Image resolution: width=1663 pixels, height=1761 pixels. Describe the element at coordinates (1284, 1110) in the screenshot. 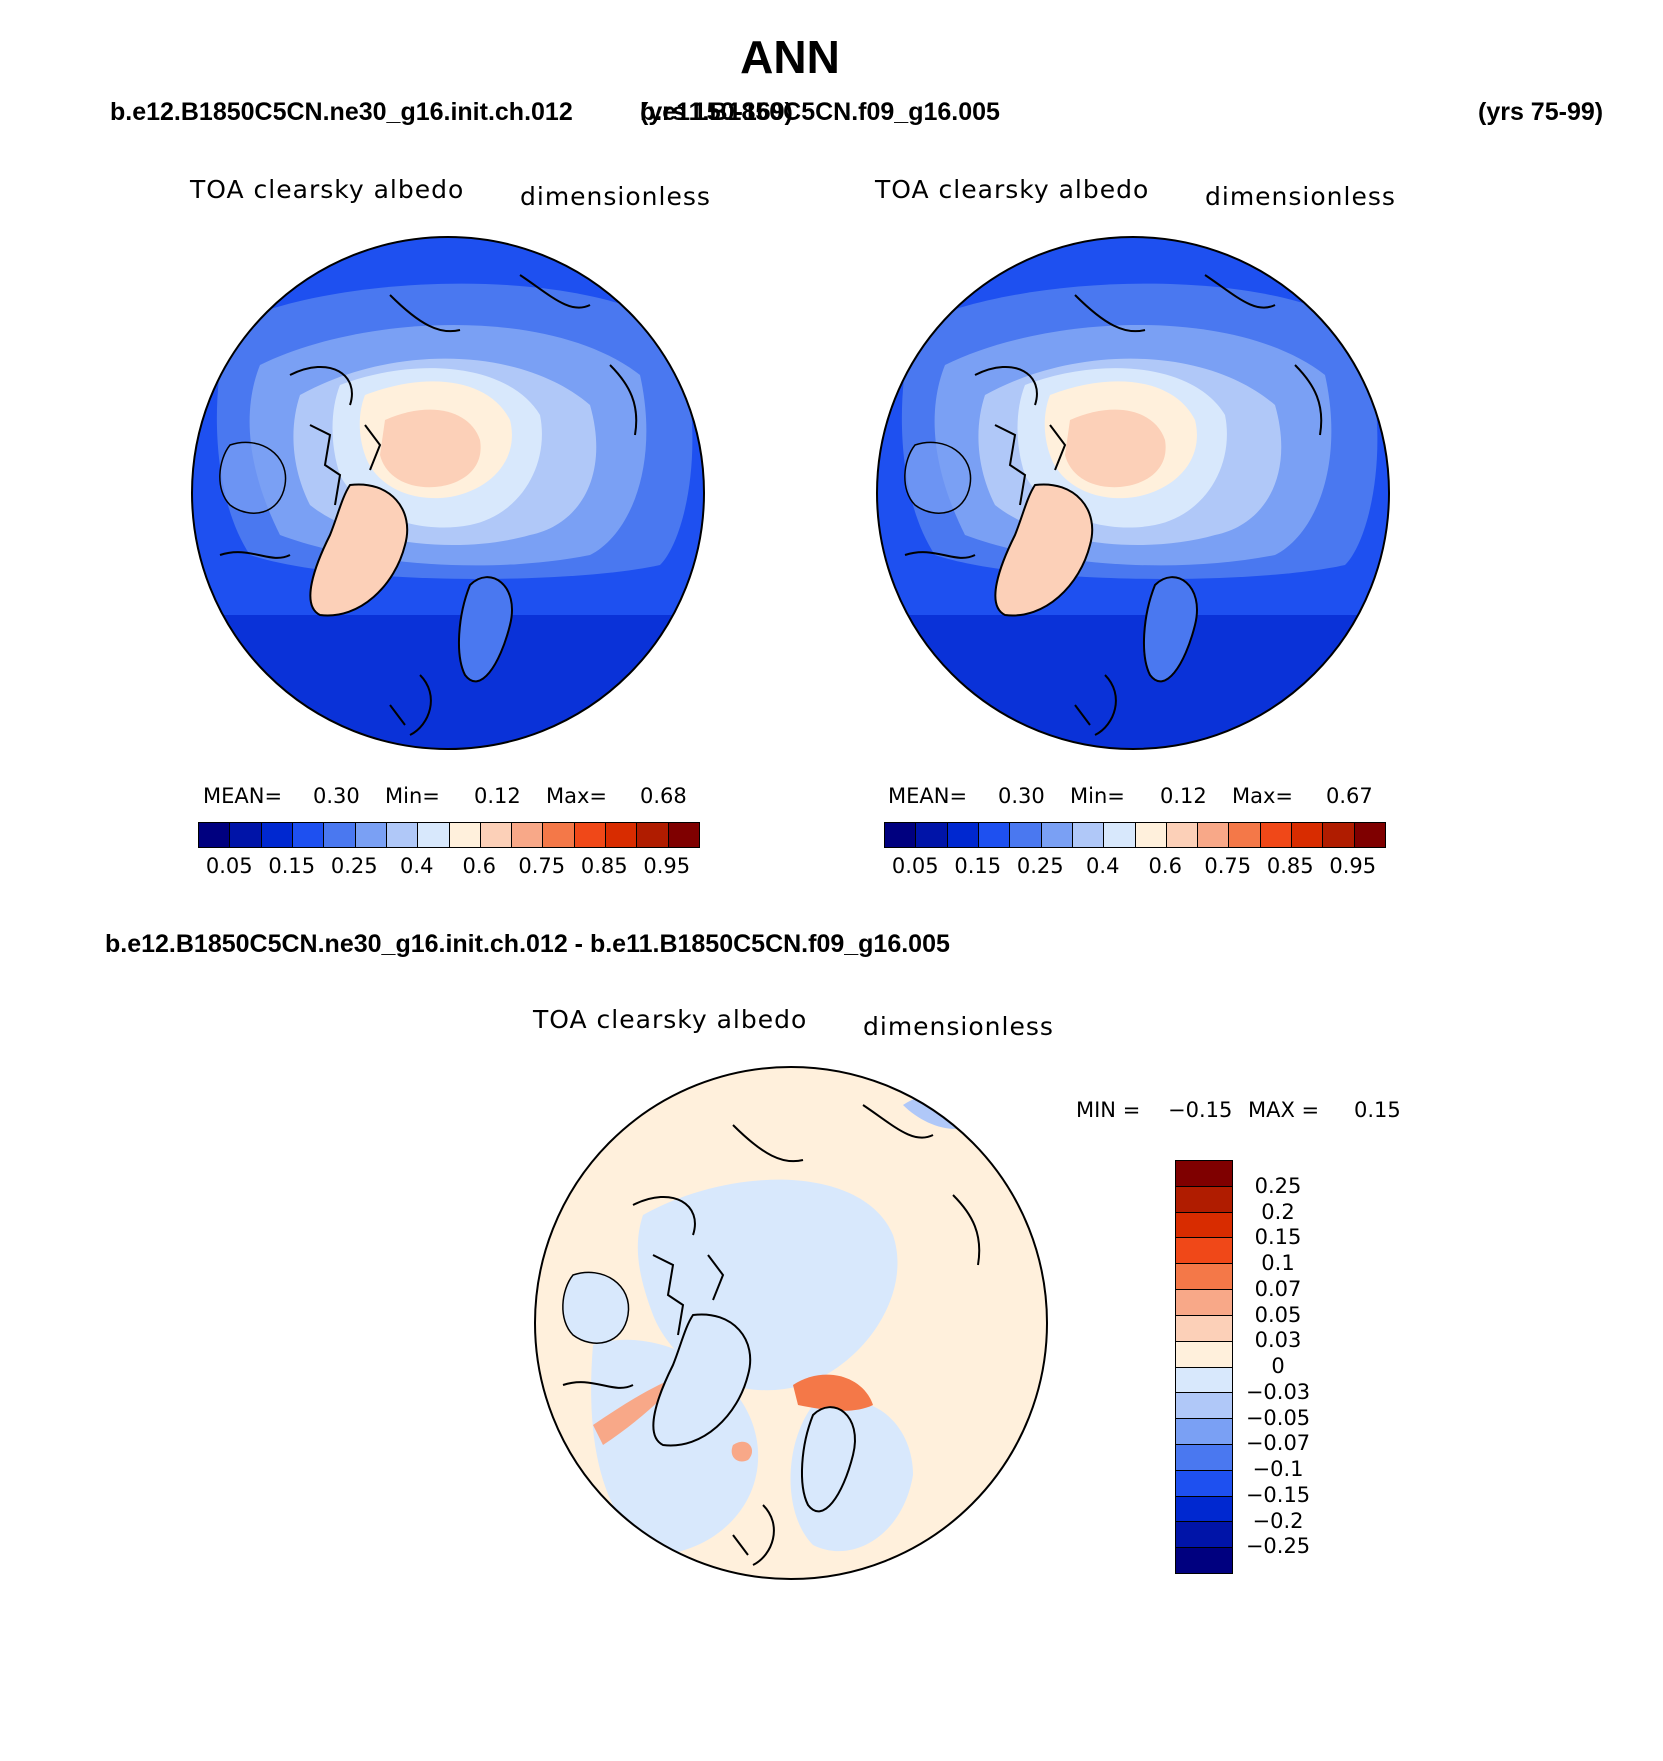

I see `difference-max-label: MAX =` at that location.